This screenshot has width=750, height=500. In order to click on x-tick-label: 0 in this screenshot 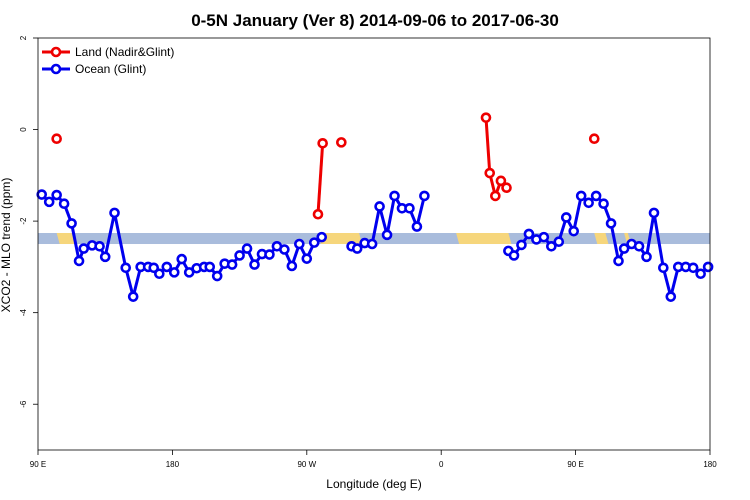, I will do `click(441, 464)`.